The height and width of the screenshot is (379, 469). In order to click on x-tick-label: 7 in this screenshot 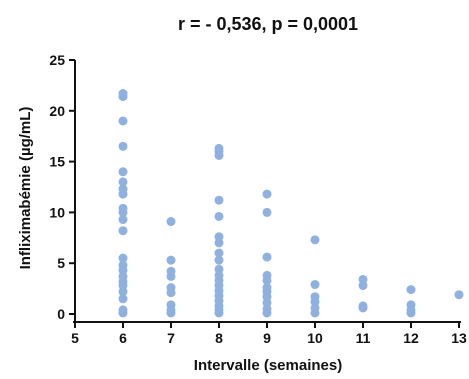, I will do `click(171, 338)`.